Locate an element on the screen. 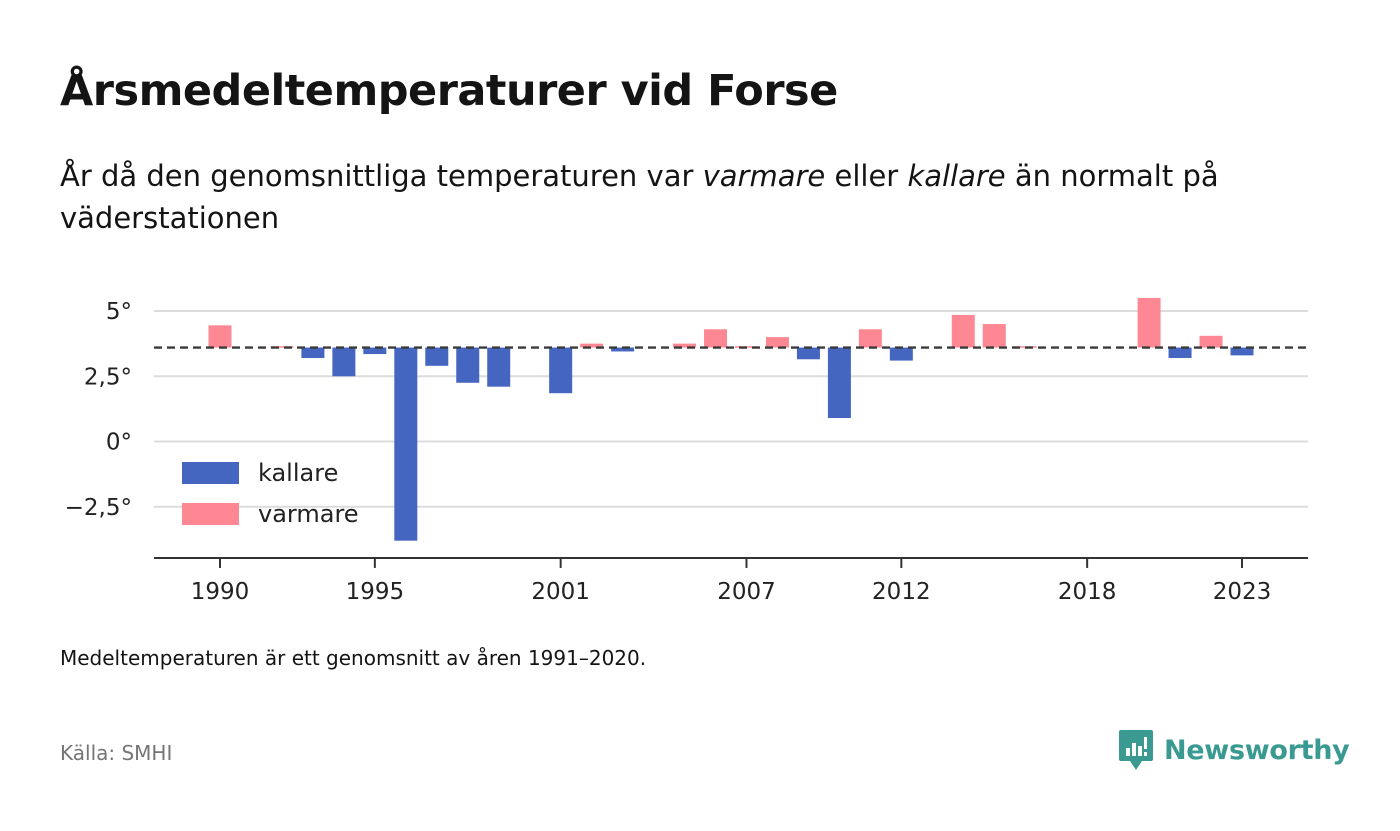 The height and width of the screenshot is (831, 1400). bar-colder-1994 is located at coordinates (344, 362).